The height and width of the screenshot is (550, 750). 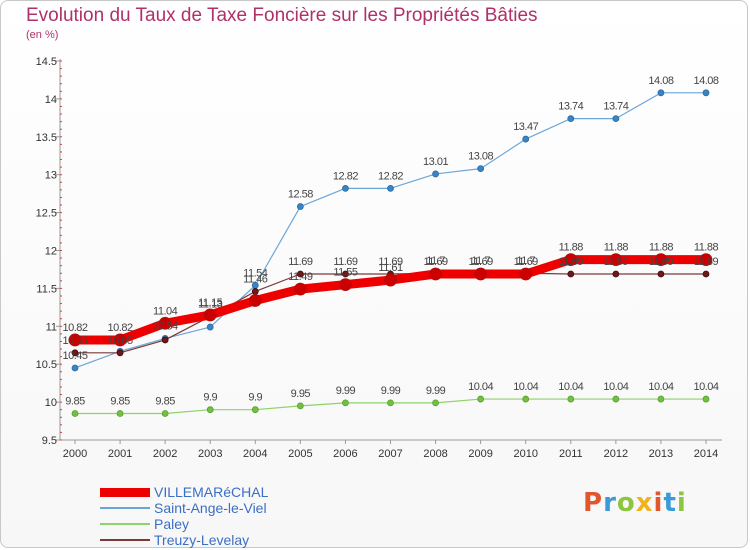 I want to click on y-tick-label: 11.5, so click(x=46, y=289).